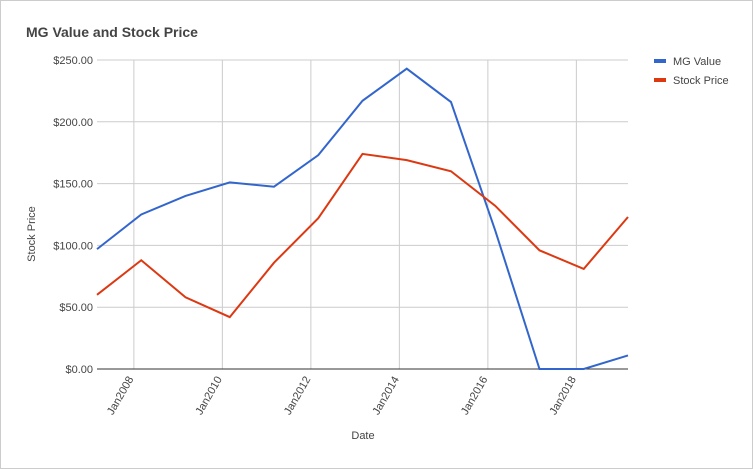  Describe the element at coordinates (362, 436) in the screenshot. I see `x-axis-label: Date` at that location.